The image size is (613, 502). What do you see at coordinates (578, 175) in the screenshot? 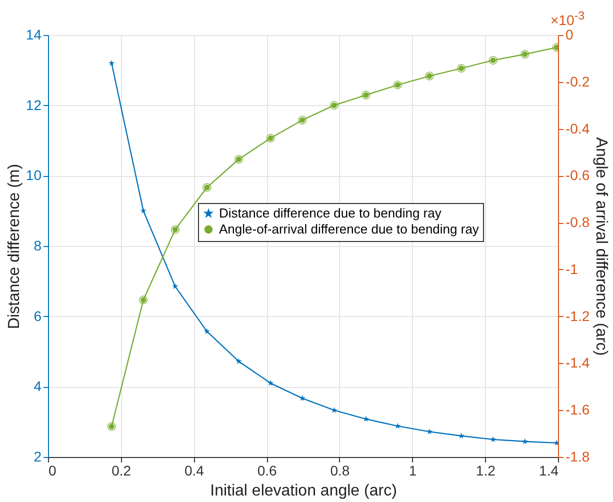
I see `y2-tick-label: -0.6` at bounding box center [578, 175].